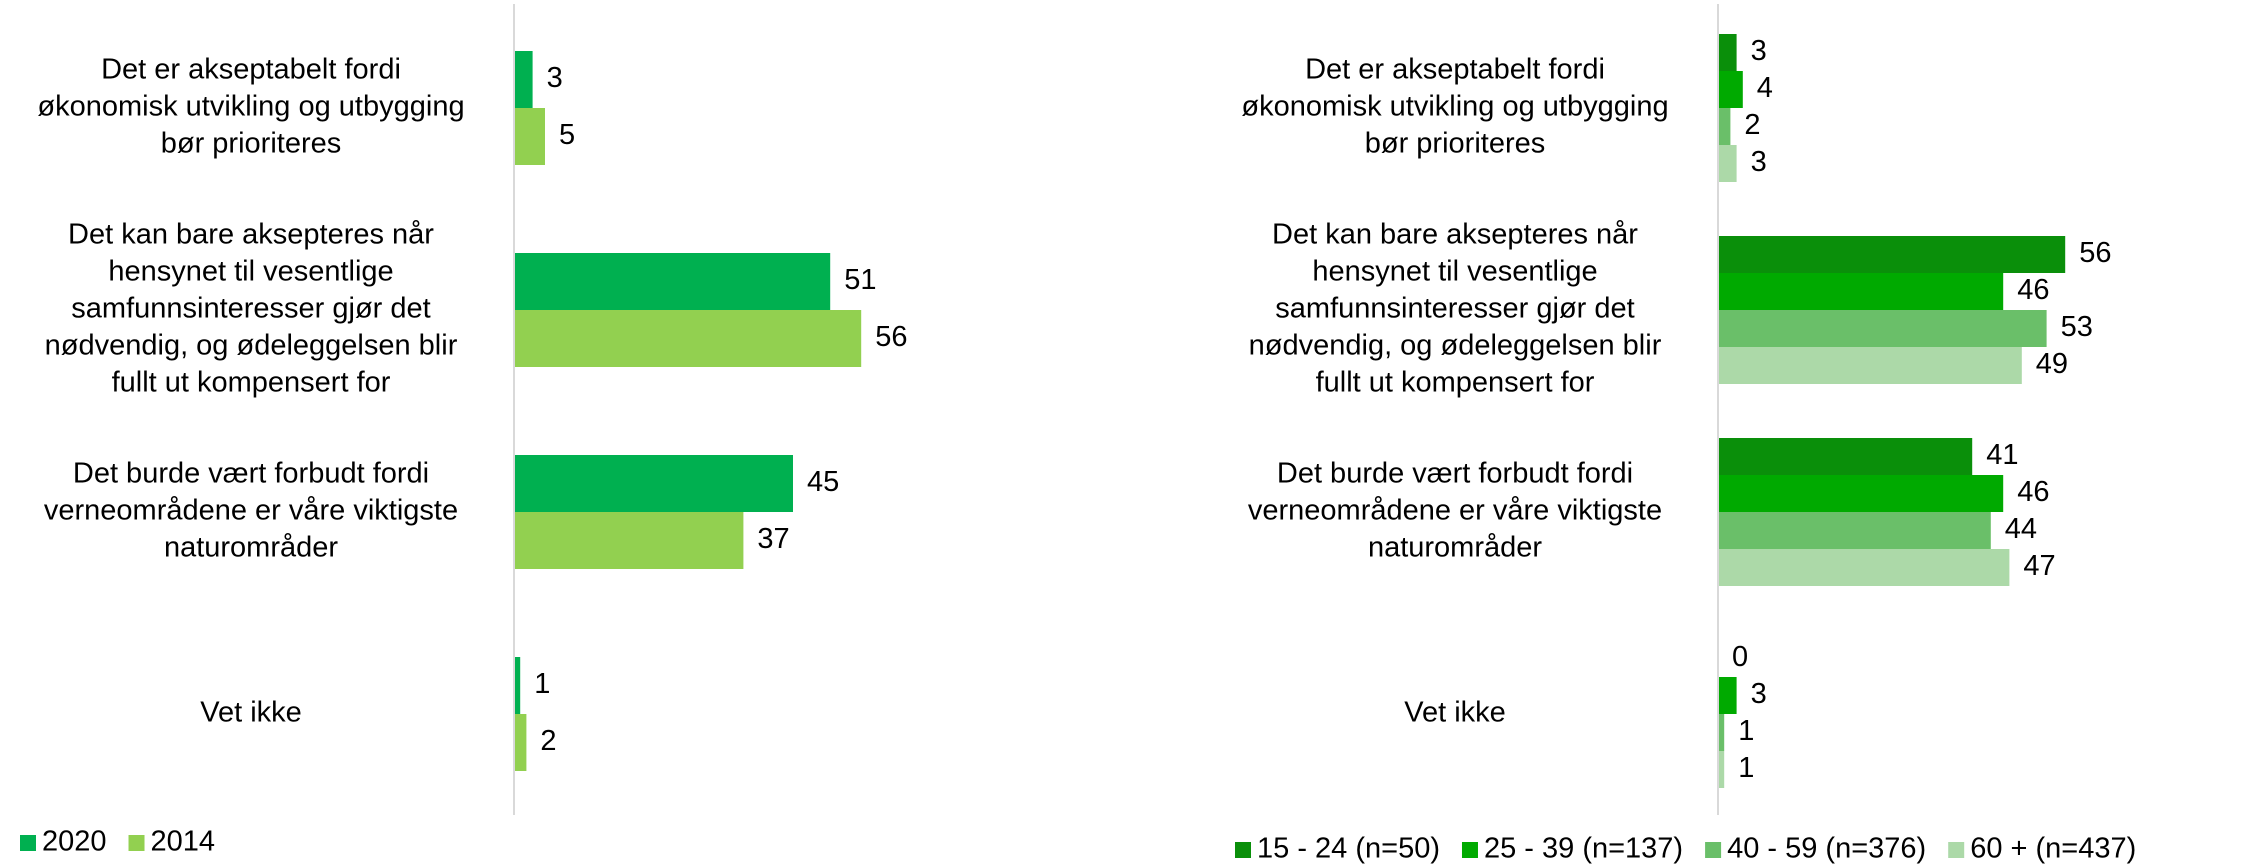 The height and width of the screenshot is (866, 2251). I want to click on data-label: 0, so click(1740, 657).